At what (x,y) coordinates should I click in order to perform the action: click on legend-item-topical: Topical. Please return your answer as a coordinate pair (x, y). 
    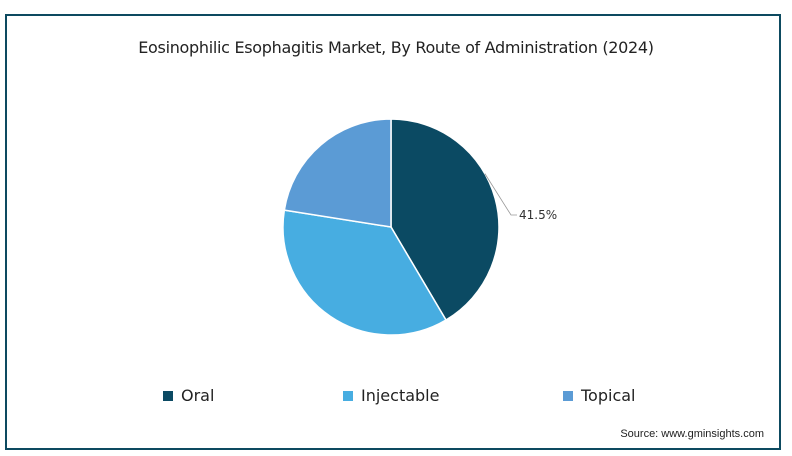
    Looking at the image, I should click on (599, 395).